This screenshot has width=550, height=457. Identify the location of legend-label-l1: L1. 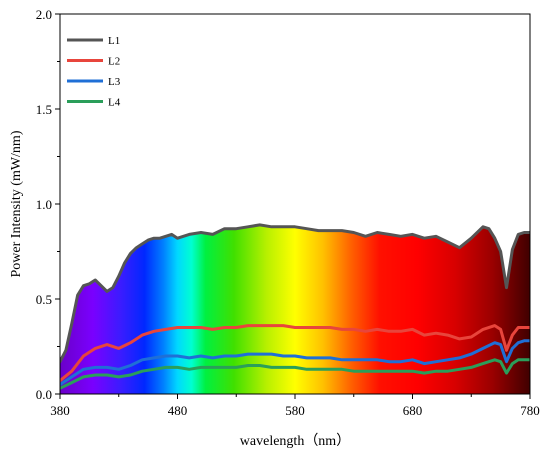
(114, 41).